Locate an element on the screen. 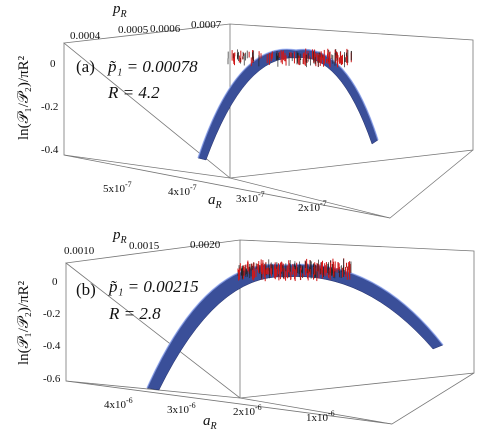  annotation-R-b: R = 2.8 is located at coordinates (134, 313).